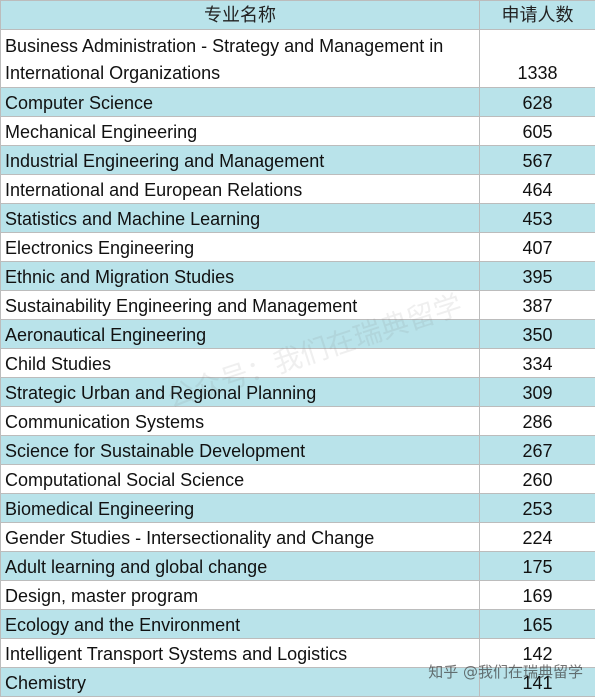 The height and width of the screenshot is (697, 595). What do you see at coordinates (537, 624) in the screenshot?
I see `applicant-count-cell: 165` at bounding box center [537, 624].